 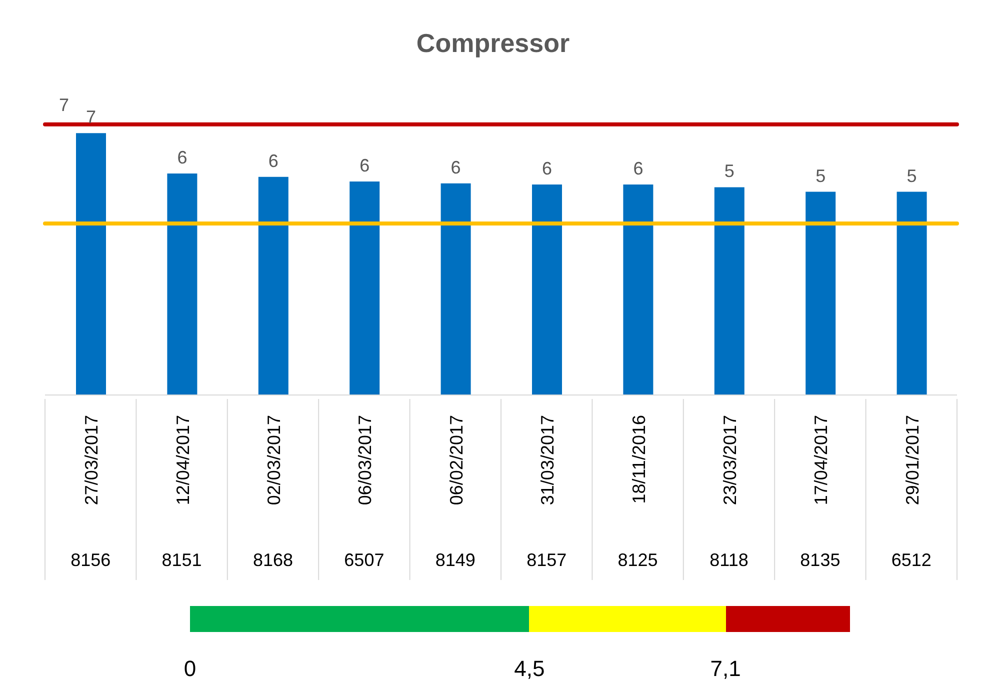 I want to click on text: 8118, so click(x=729, y=560).